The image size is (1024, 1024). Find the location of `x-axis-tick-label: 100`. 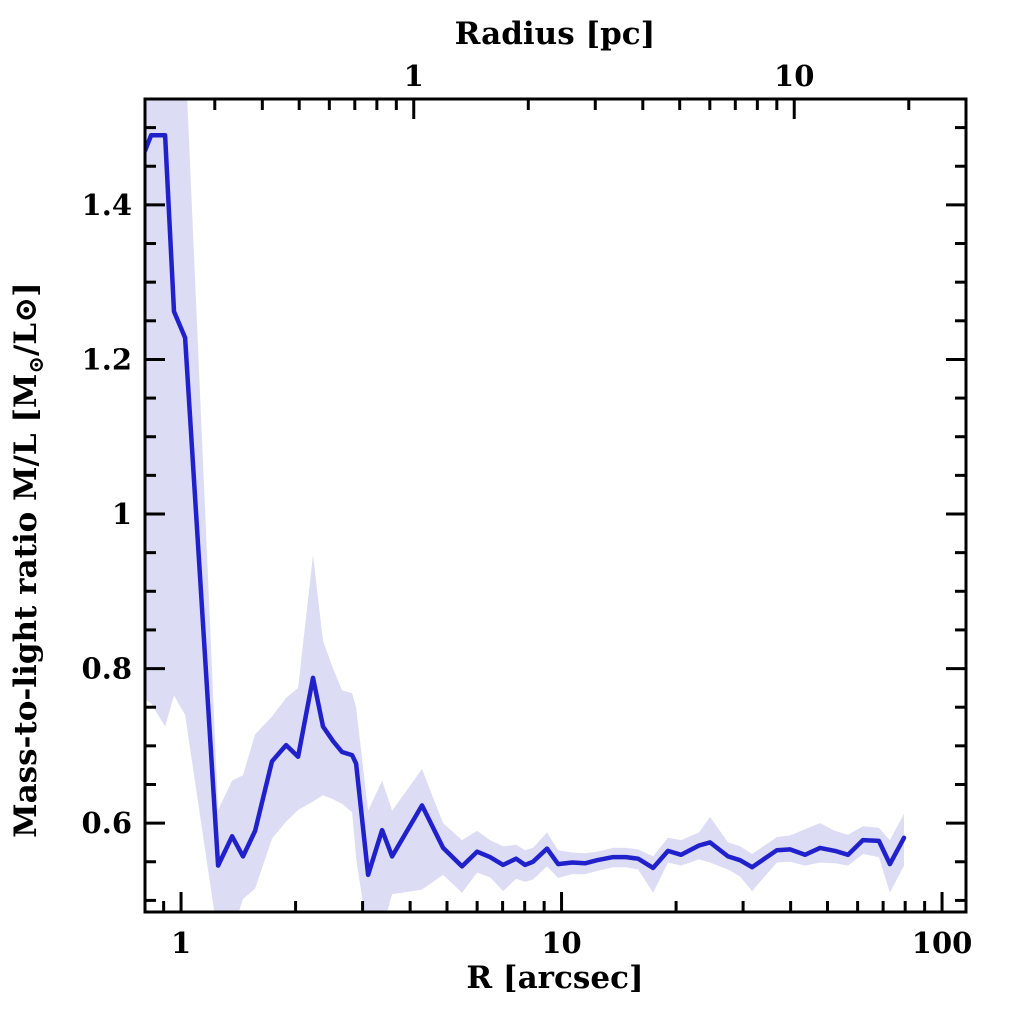

x-axis-tick-label: 100 is located at coordinates (942, 943).